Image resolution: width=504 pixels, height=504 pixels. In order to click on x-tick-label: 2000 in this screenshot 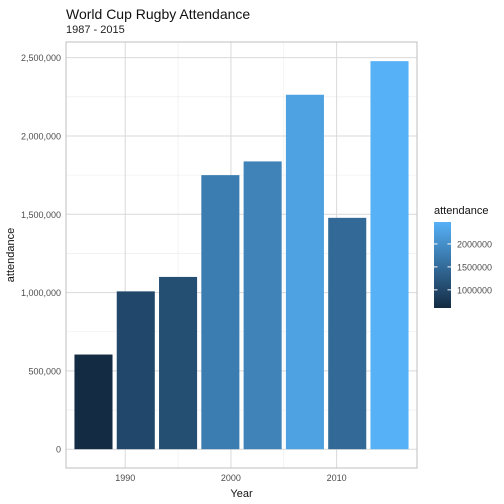, I will do `click(231, 478)`.